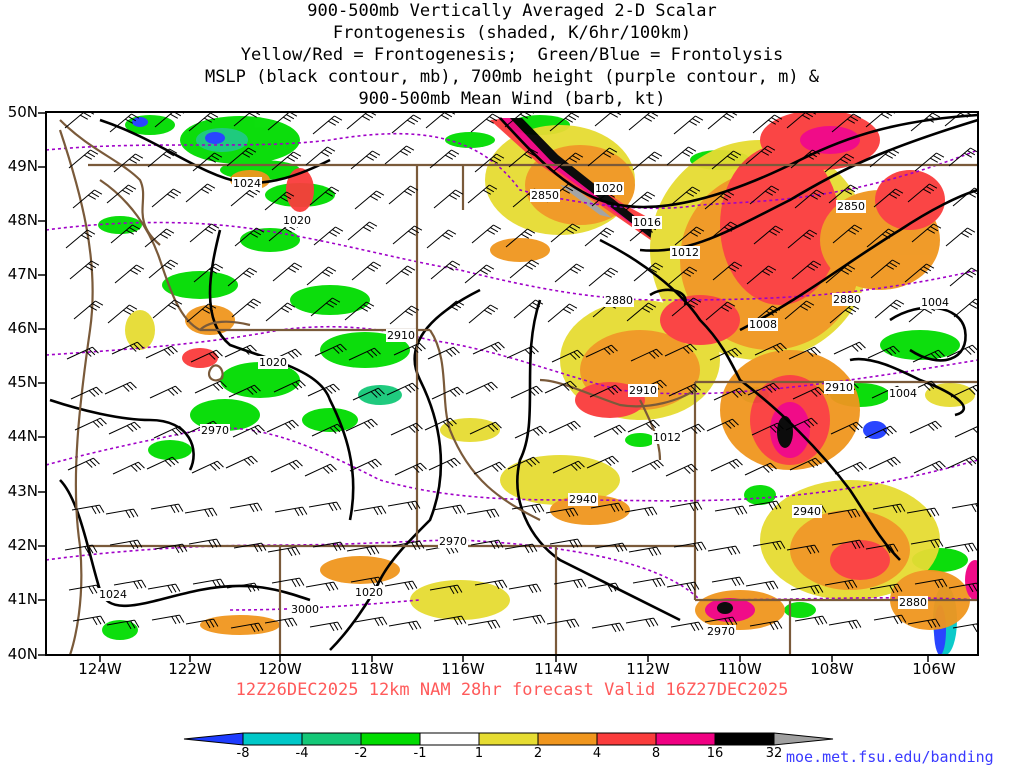 The height and width of the screenshot is (768, 1024). Describe the element at coordinates (903, 393) in the screenshot. I see `mslp-label: 1004` at that location.